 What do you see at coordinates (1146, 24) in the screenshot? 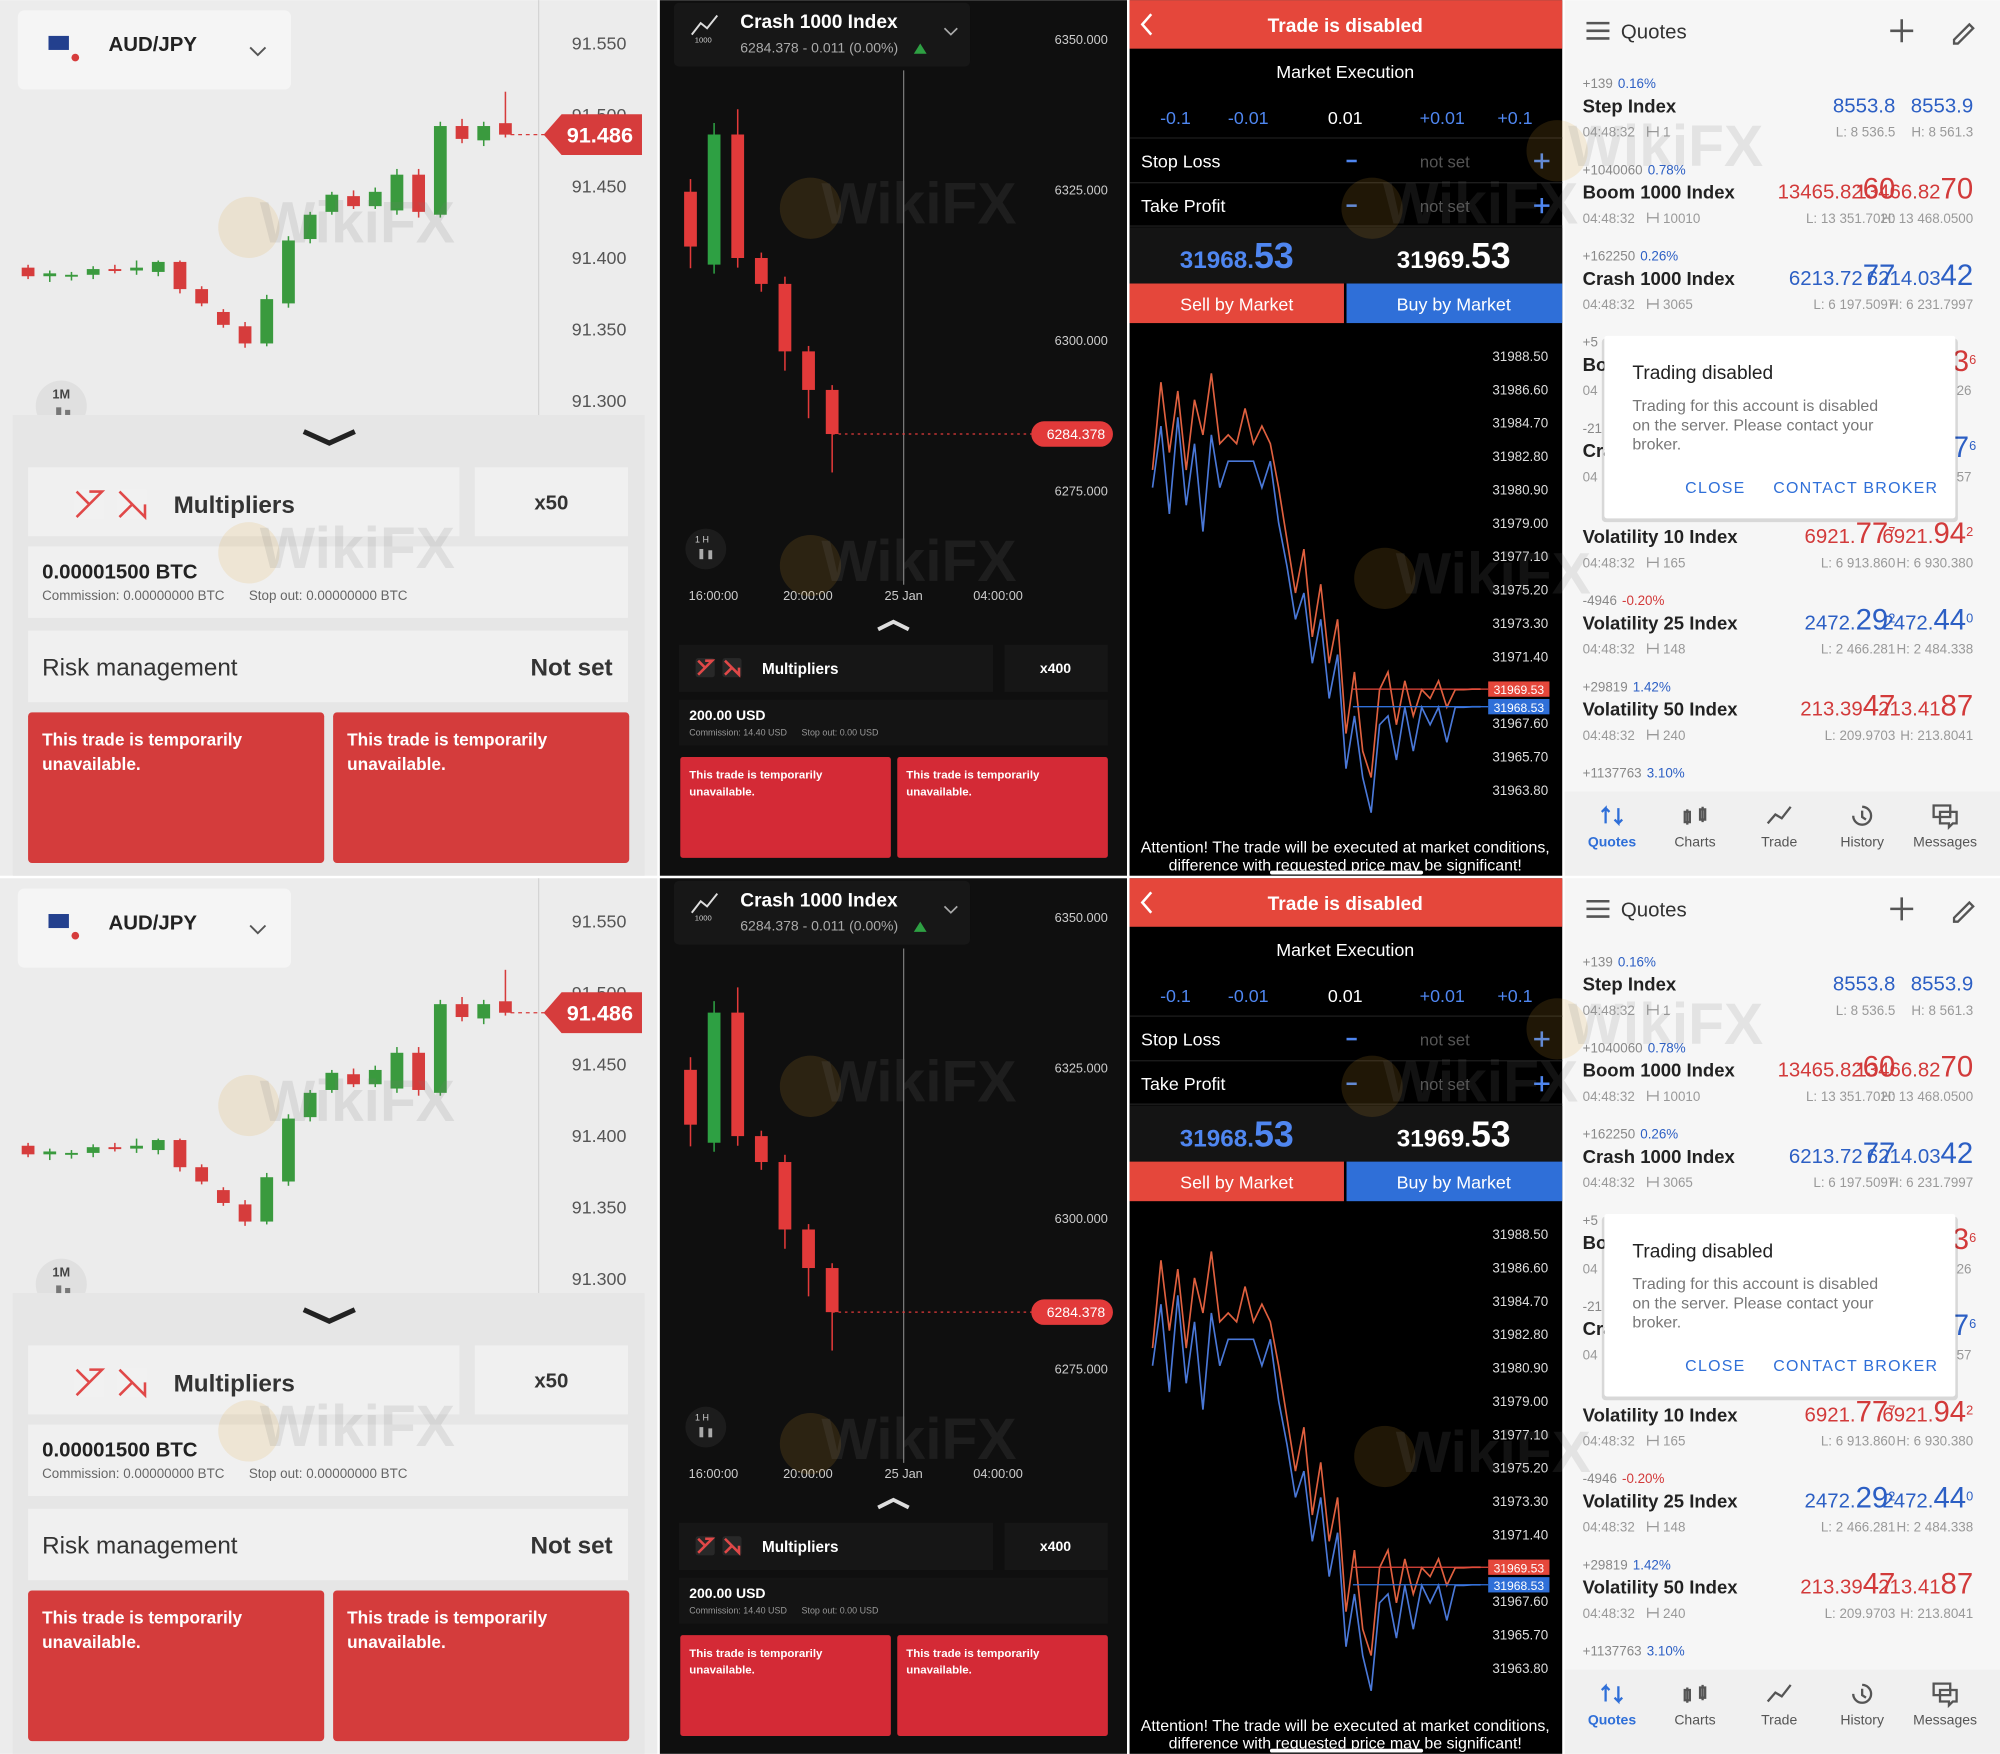
I see `back-button` at bounding box center [1146, 24].